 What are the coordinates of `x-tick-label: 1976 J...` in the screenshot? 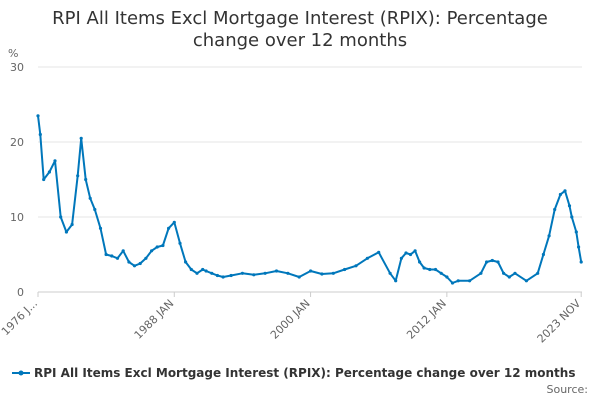 It's located at (20, 317).